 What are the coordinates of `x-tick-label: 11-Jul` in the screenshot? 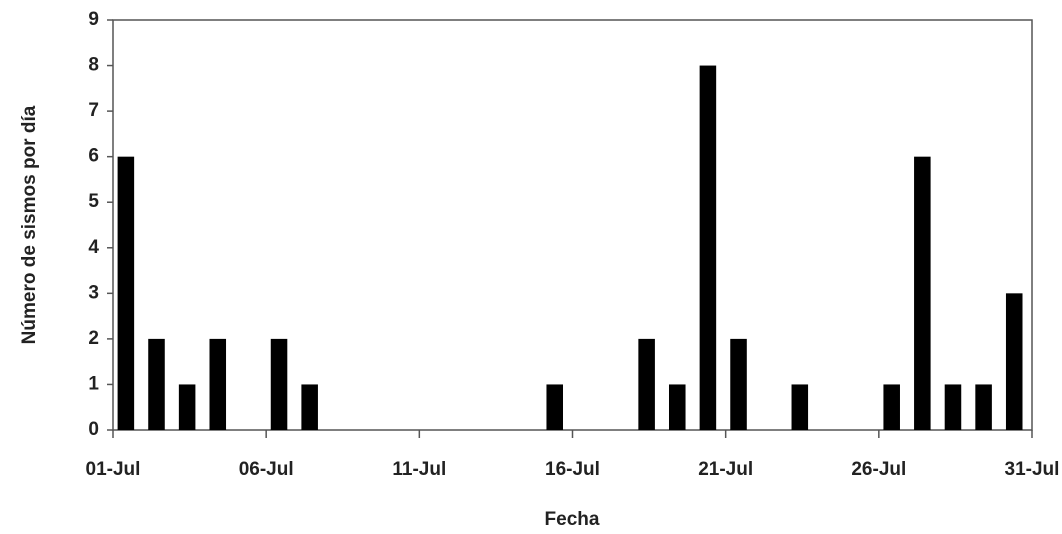 It's located at (419, 469).